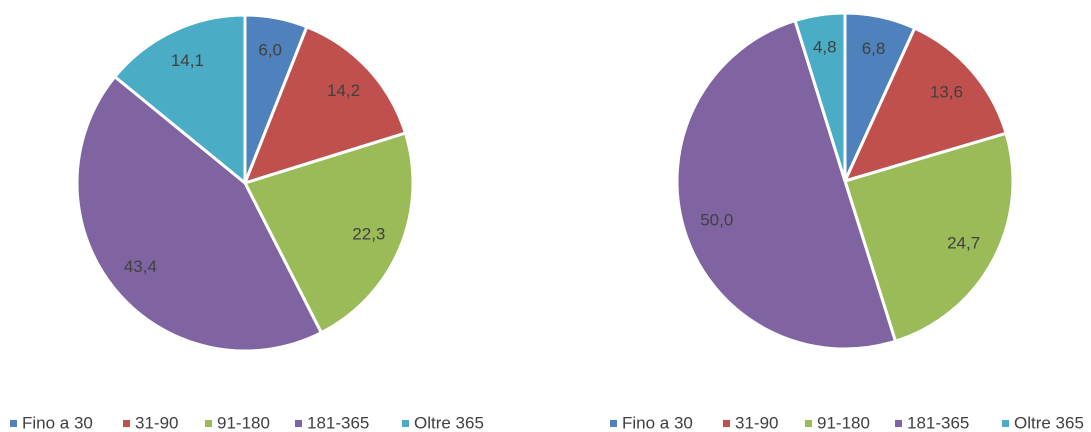  I want to click on data-label: 6,0, so click(270, 49).